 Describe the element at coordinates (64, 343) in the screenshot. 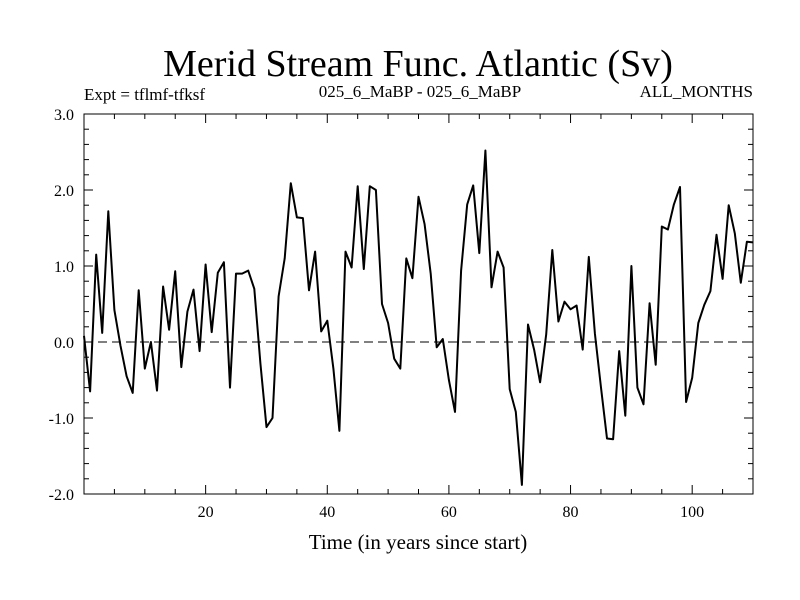

I see `y-tick-label: 0.0` at that location.